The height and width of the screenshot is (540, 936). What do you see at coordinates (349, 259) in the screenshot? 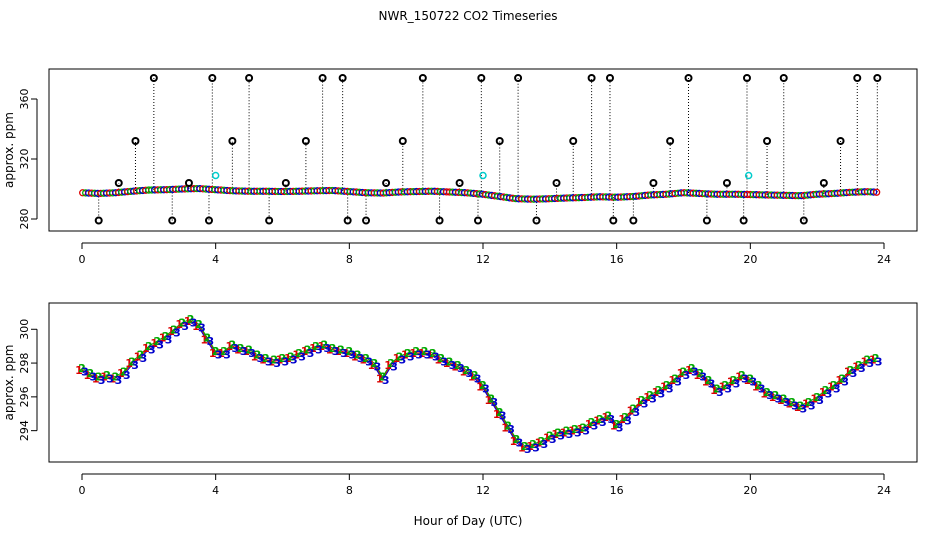
I see `x-tick-label: 8` at bounding box center [349, 259].